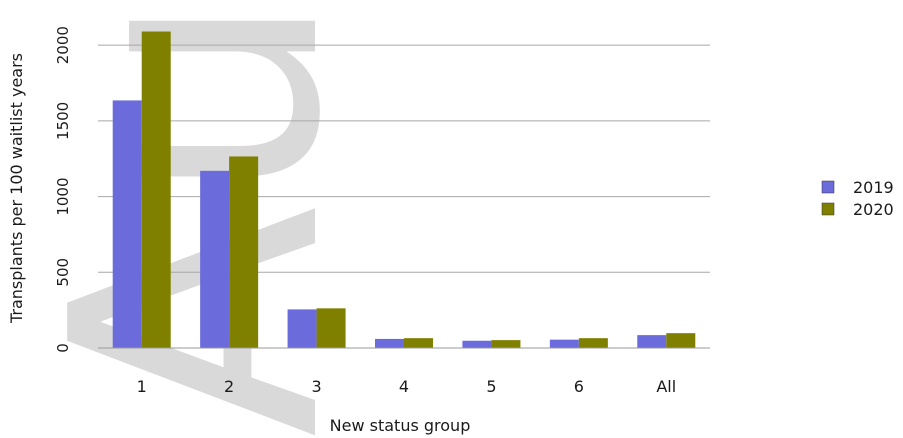 This screenshot has width=903, height=438. I want to click on y-tick-label: 2000, so click(63, 45).